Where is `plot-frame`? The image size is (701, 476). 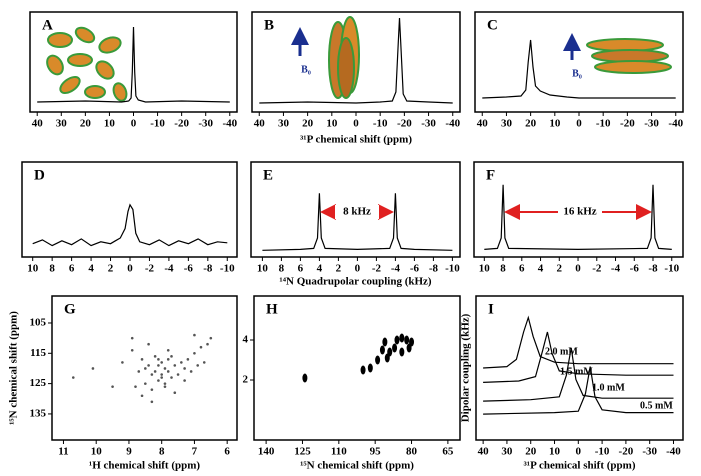
plot-frame is located at coordinates (355, 209).